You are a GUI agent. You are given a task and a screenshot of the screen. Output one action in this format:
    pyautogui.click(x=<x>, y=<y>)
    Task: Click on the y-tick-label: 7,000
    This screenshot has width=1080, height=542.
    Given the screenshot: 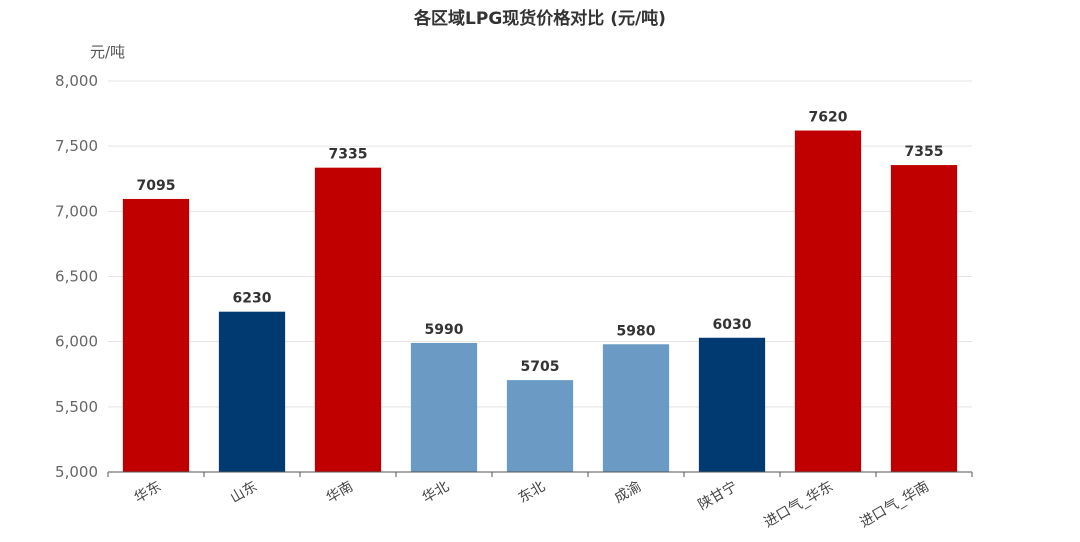 What is the action you would take?
    pyautogui.click(x=76, y=211)
    